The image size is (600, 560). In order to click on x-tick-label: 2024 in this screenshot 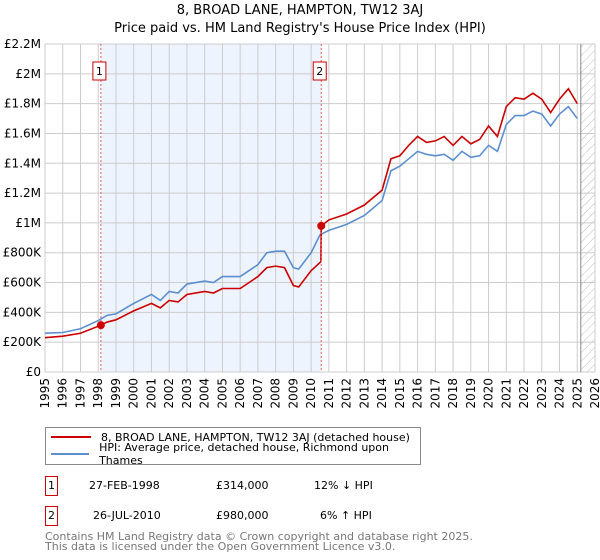, I will do `click(560, 393)`.